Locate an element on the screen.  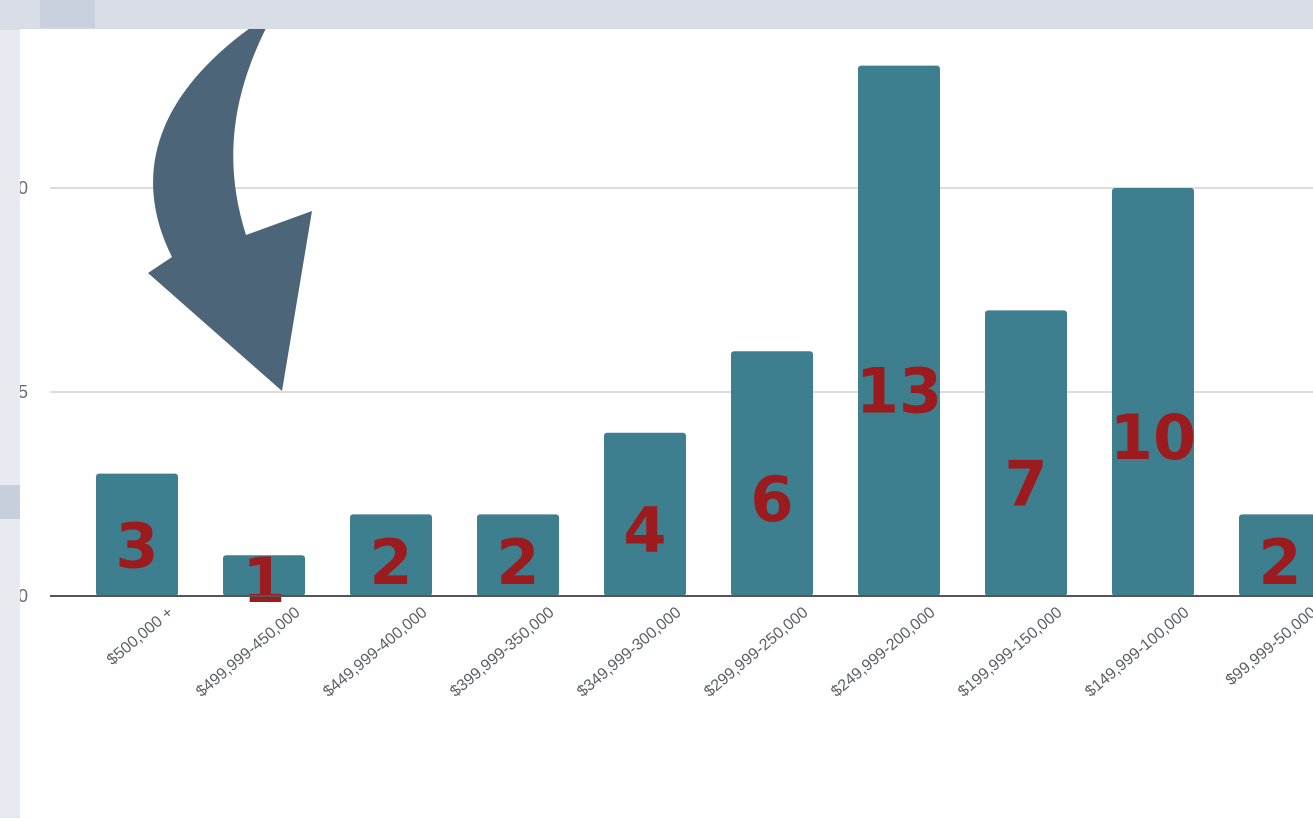
bar-value-label: 6 is located at coordinates (771, 499).